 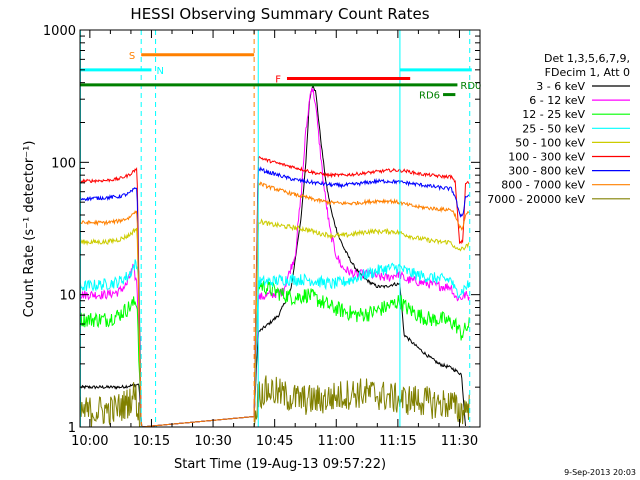 I want to click on y-tick-label-1: 1, so click(x=72, y=428).